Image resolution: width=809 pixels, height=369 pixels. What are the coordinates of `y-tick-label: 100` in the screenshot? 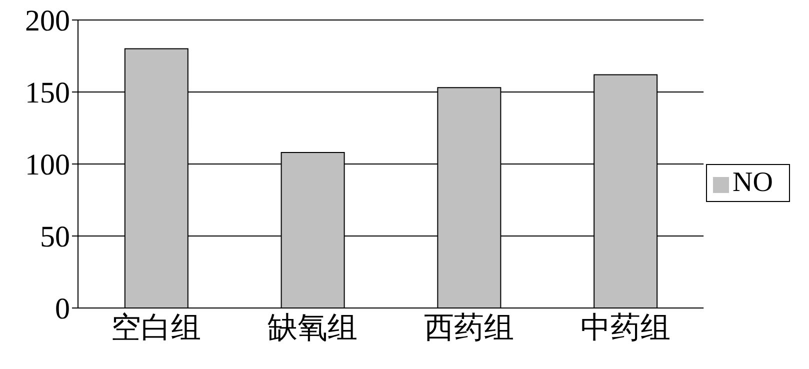 It's located at (47, 165).